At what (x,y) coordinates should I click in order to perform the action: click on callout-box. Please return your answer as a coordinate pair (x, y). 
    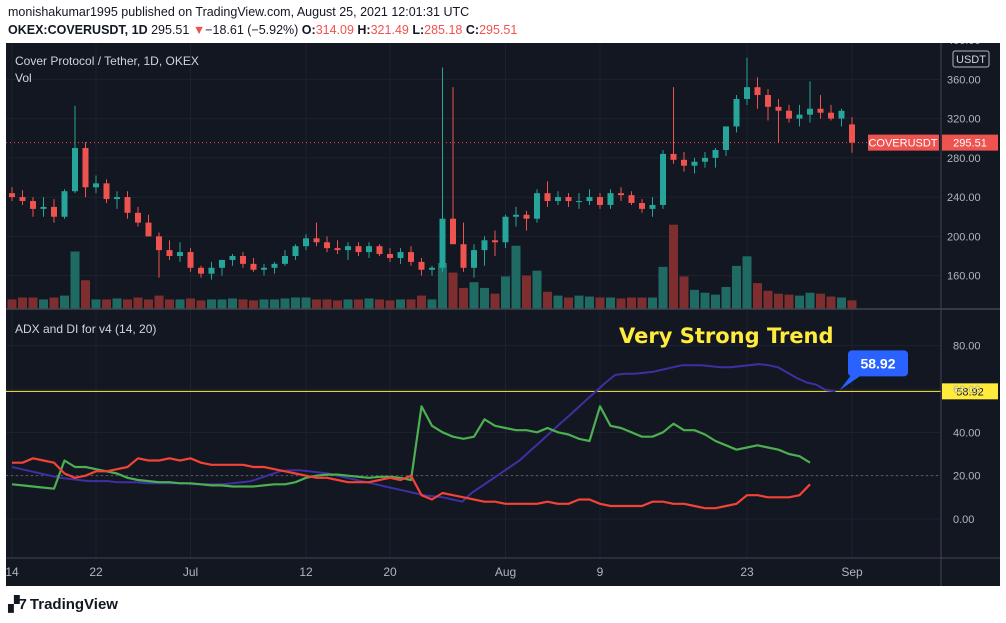
    Looking at the image, I should click on (878, 363).